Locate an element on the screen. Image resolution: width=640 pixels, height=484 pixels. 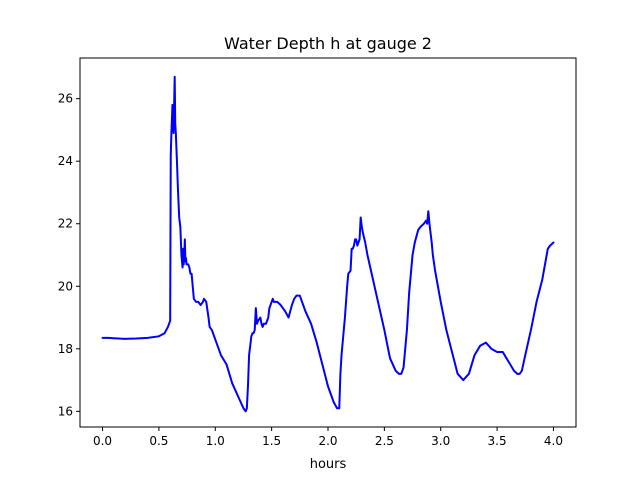
x-tick-label: 1.0 is located at coordinates (215, 441).